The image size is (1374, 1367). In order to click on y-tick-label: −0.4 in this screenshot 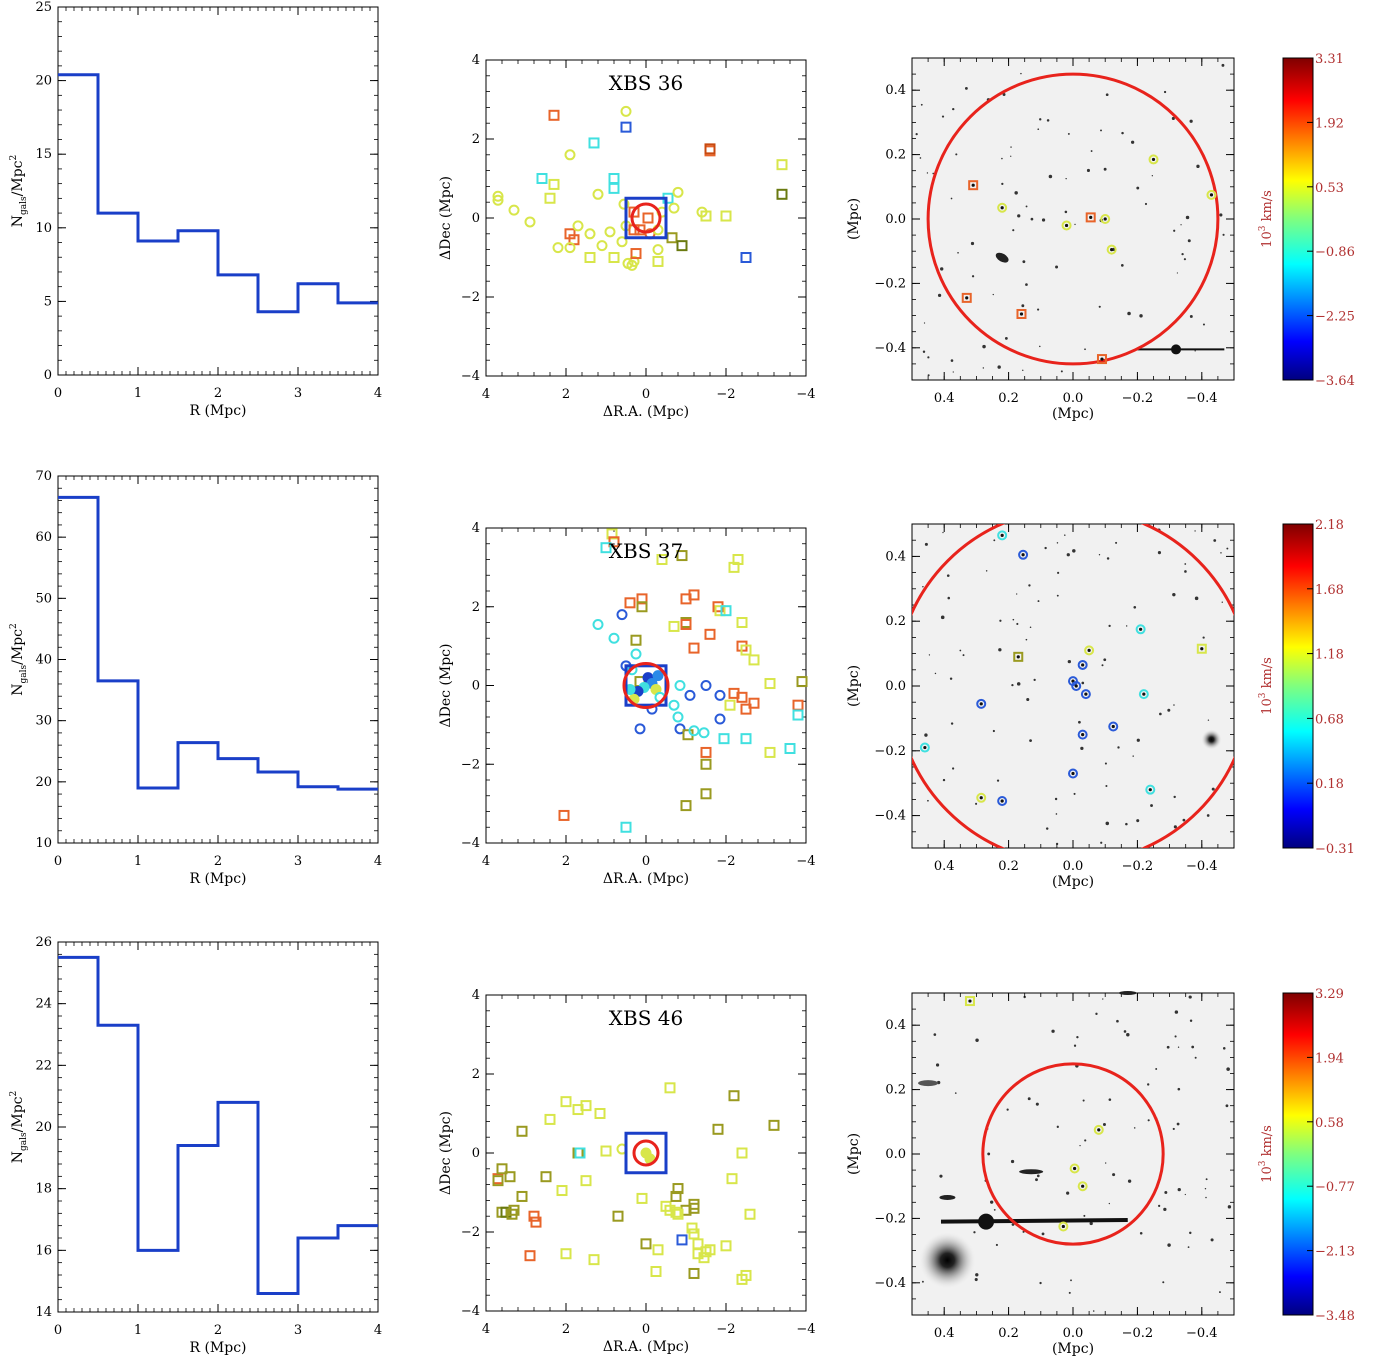, I will do `click(890, 816)`.